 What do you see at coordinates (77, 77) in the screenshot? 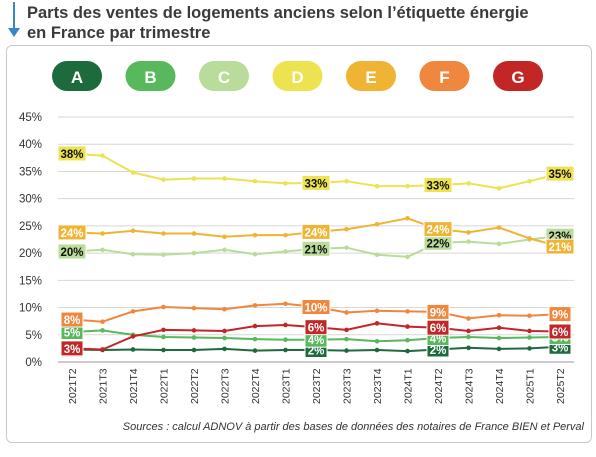
I see `legend-label-a: A` at bounding box center [77, 77].